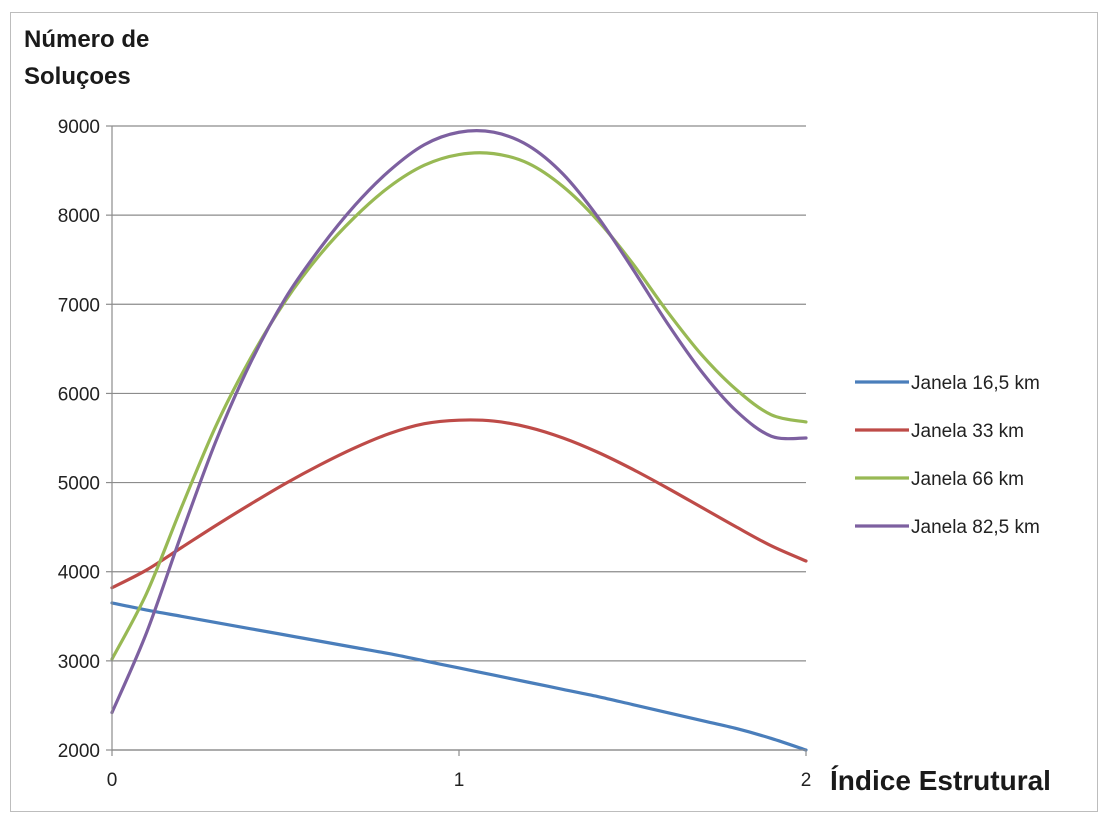 Image resolution: width=1100 pixels, height=814 pixels. What do you see at coordinates (79, 573) in the screenshot?
I see `y-tick-label: 4000` at bounding box center [79, 573].